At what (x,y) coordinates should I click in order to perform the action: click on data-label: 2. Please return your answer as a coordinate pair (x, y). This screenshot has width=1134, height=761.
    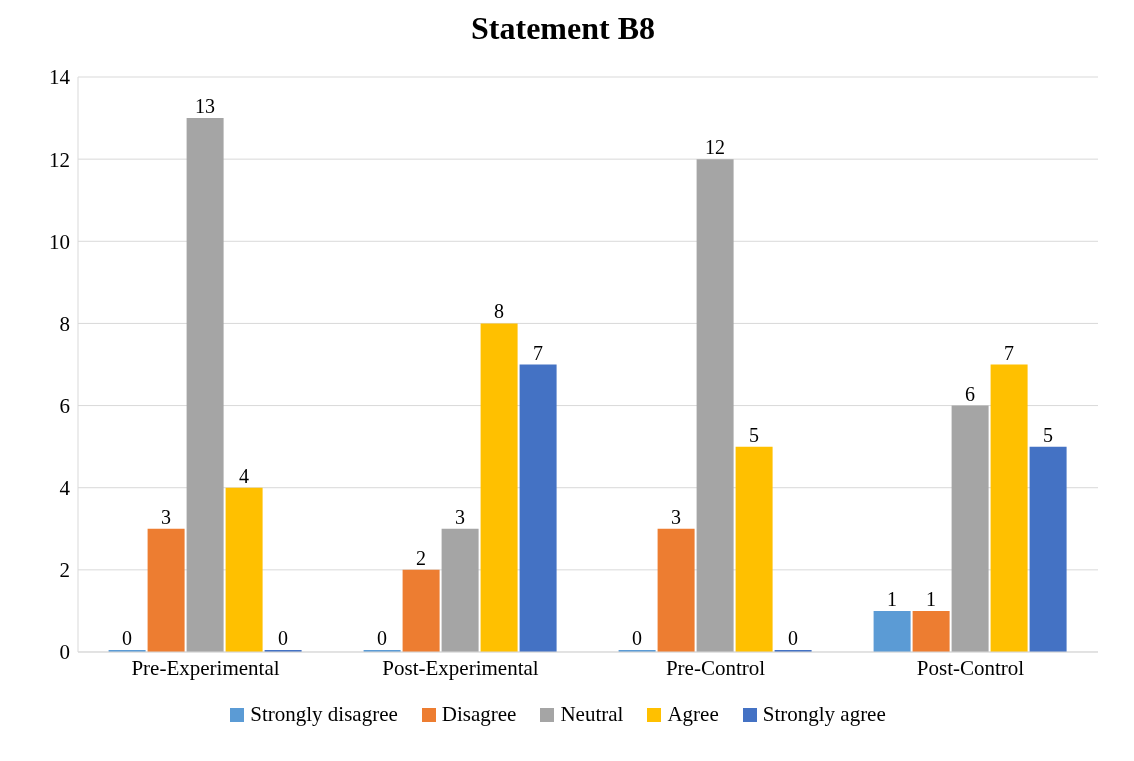
    Looking at the image, I should click on (421, 557).